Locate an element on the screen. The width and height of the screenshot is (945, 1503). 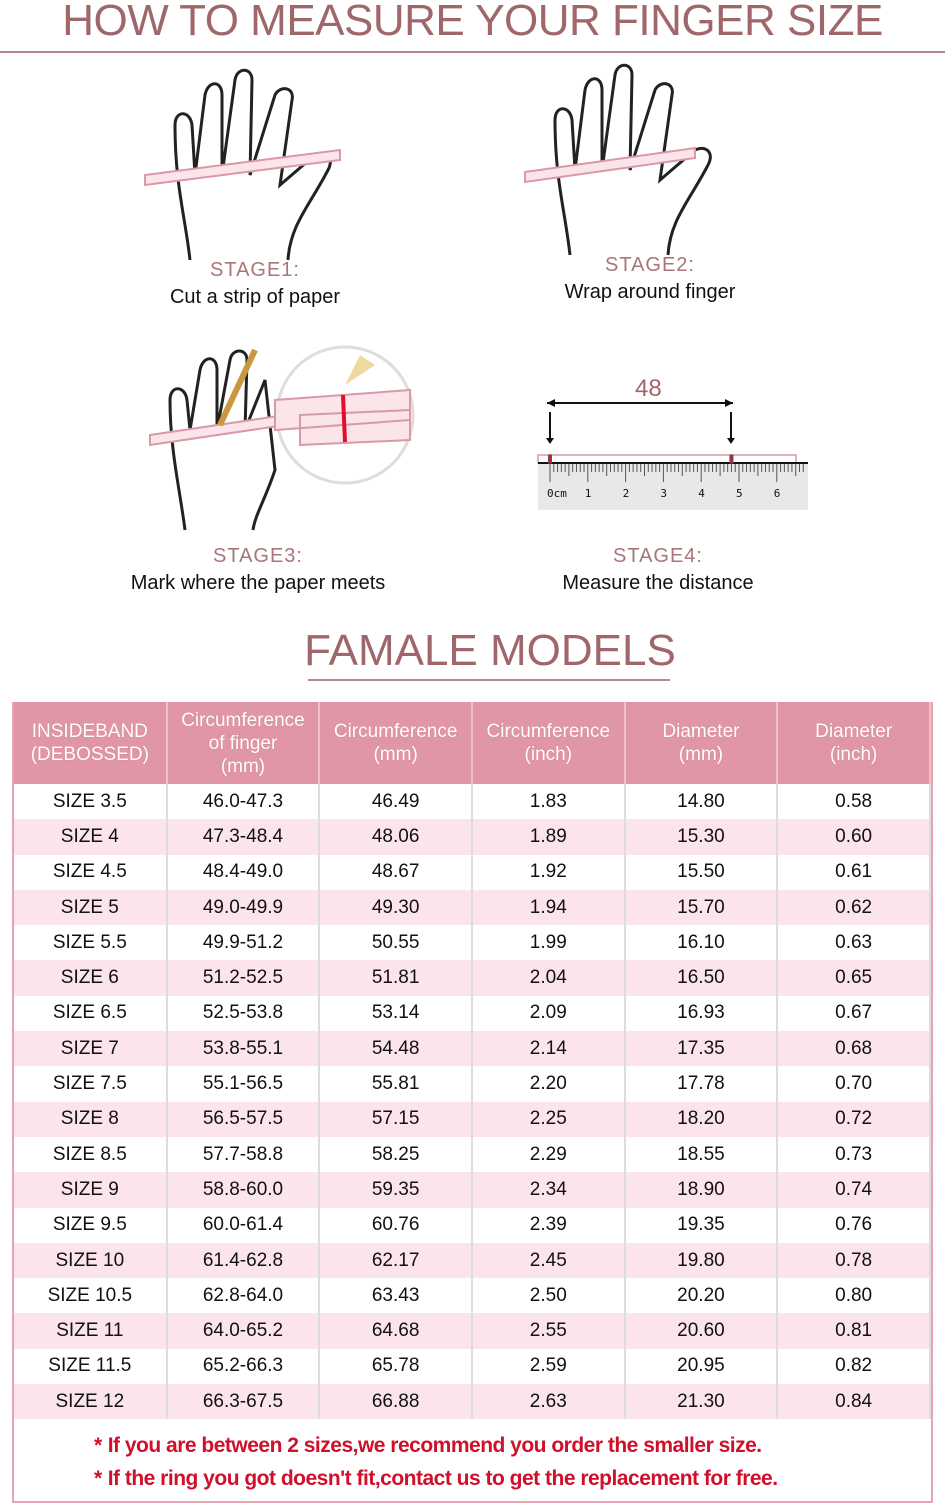
table-cell: 0.61 is located at coordinates (854, 872).